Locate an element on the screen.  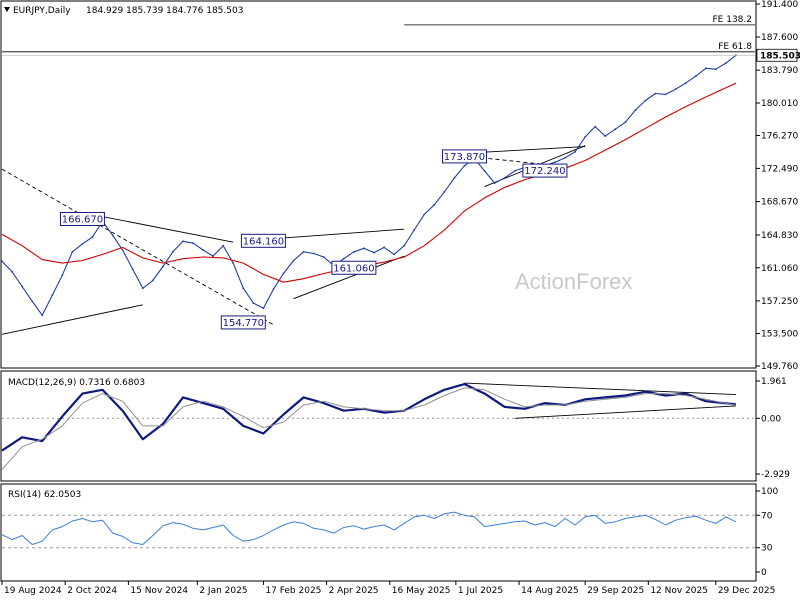
rsi-plot is located at coordinates (378, 530).